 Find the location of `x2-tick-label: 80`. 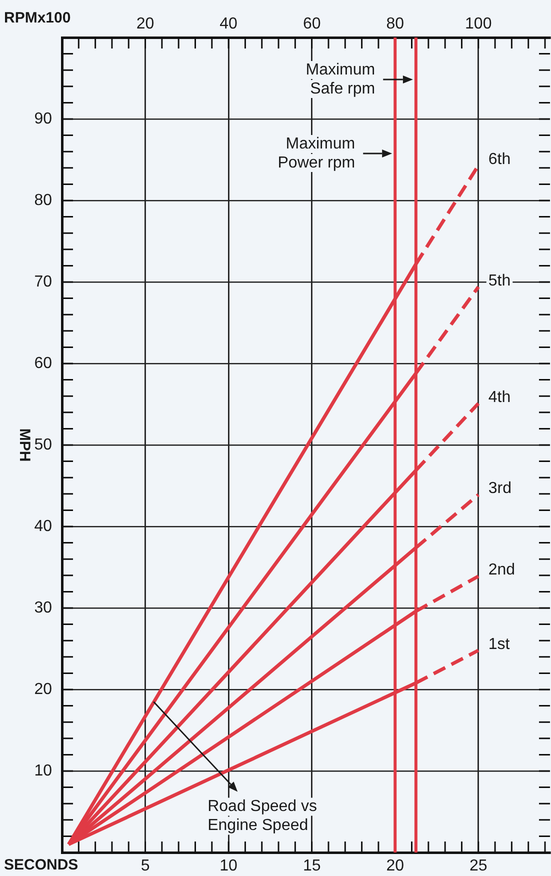

x2-tick-label: 80 is located at coordinates (395, 23).